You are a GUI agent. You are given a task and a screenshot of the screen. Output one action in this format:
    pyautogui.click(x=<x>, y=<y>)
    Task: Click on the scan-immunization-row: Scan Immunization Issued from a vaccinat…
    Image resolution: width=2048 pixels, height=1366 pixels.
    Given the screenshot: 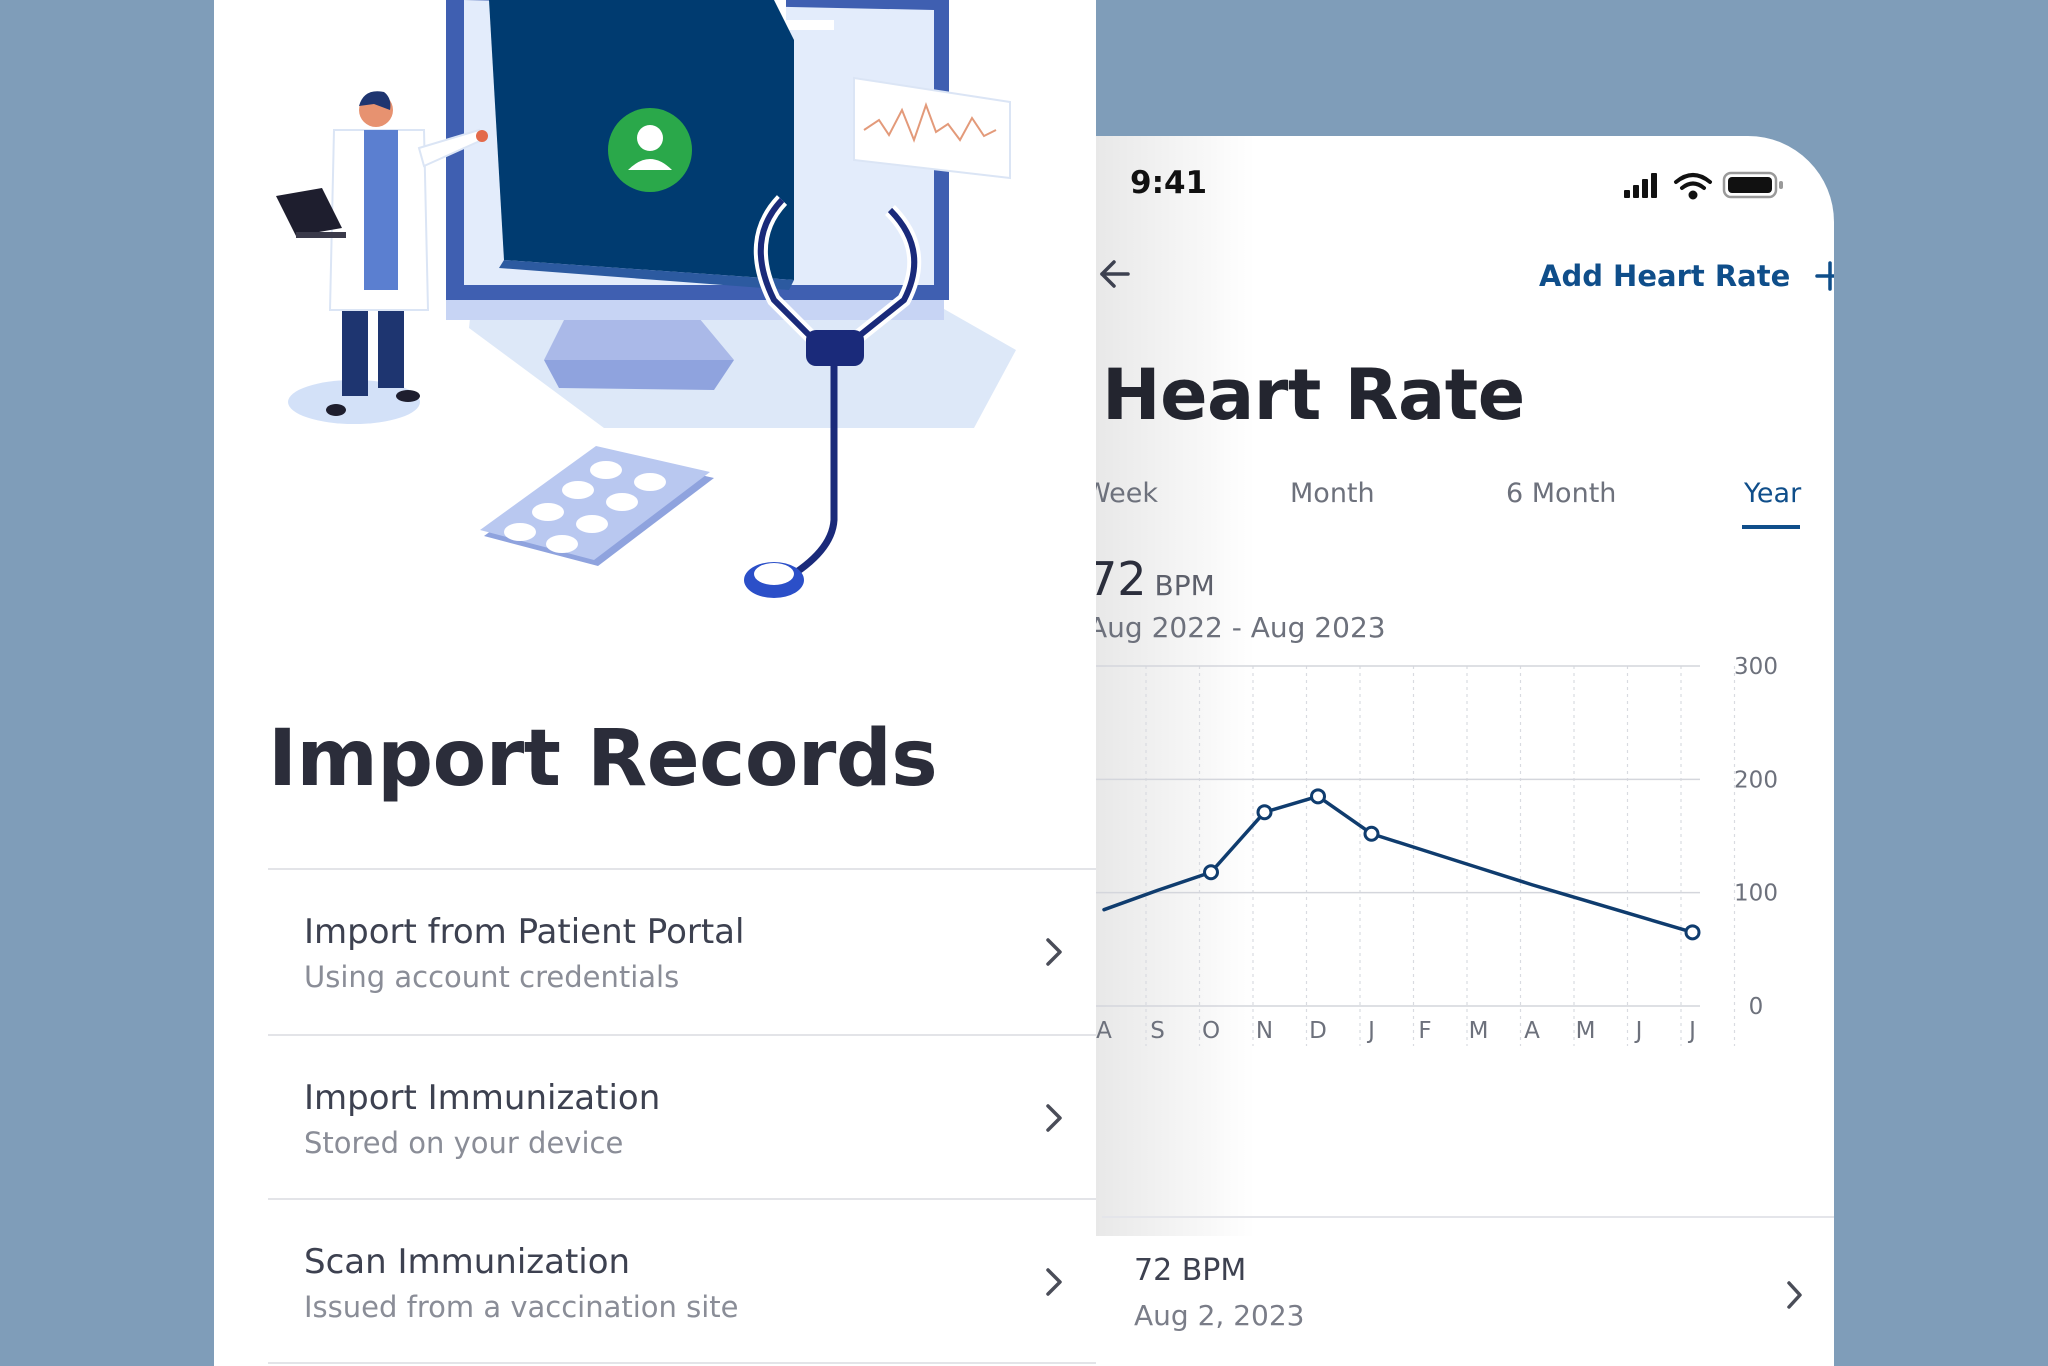 What is the action you would take?
    pyautogui.click(x=682, y=1282)
    